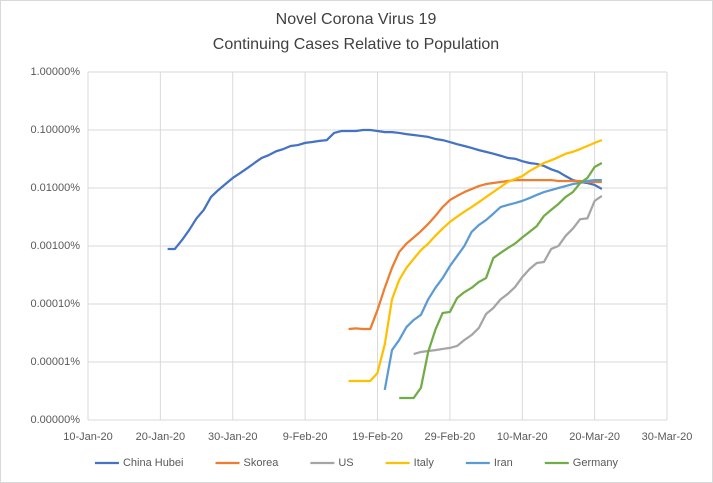 The width and height of the screenshot is (713, 483). I want to click on legend-item: Italy, so click(410, 463).